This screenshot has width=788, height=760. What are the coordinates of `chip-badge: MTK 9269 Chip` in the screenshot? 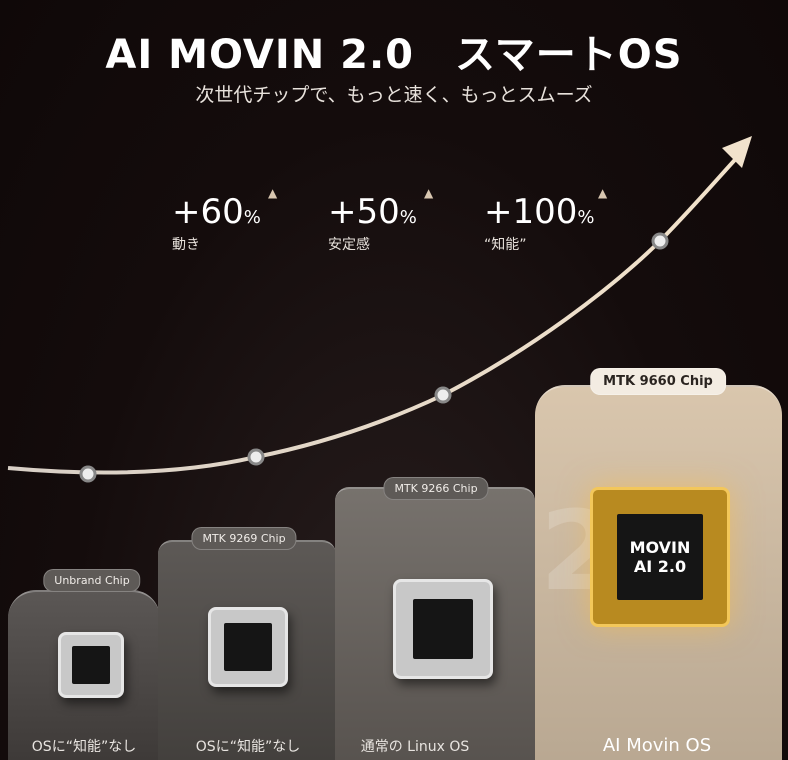 It's located at (244, 538).